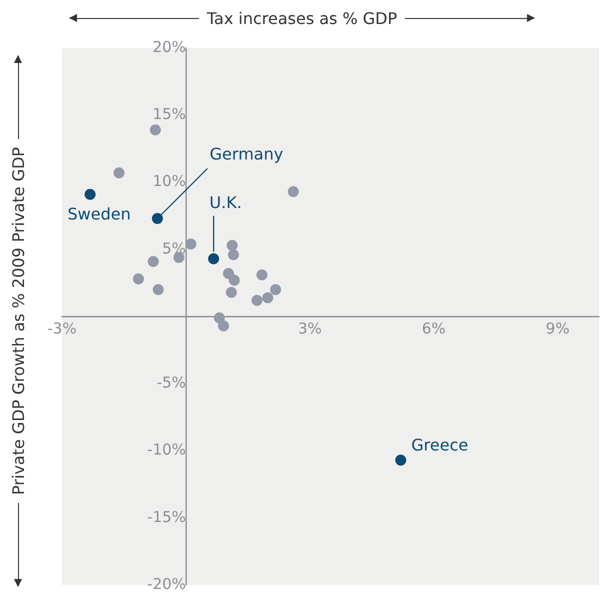  Describe the element at coordinates (169, 47) in the screenshot. I see `y-tick-label: 20%` at that location.